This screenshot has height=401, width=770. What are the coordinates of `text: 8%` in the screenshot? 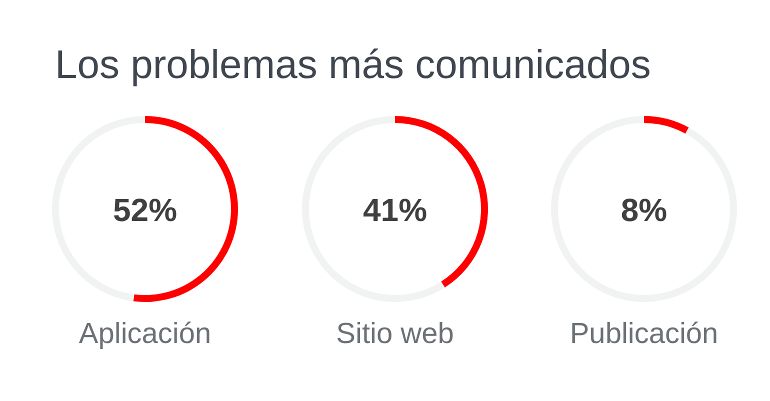 It's located at (644, 210).